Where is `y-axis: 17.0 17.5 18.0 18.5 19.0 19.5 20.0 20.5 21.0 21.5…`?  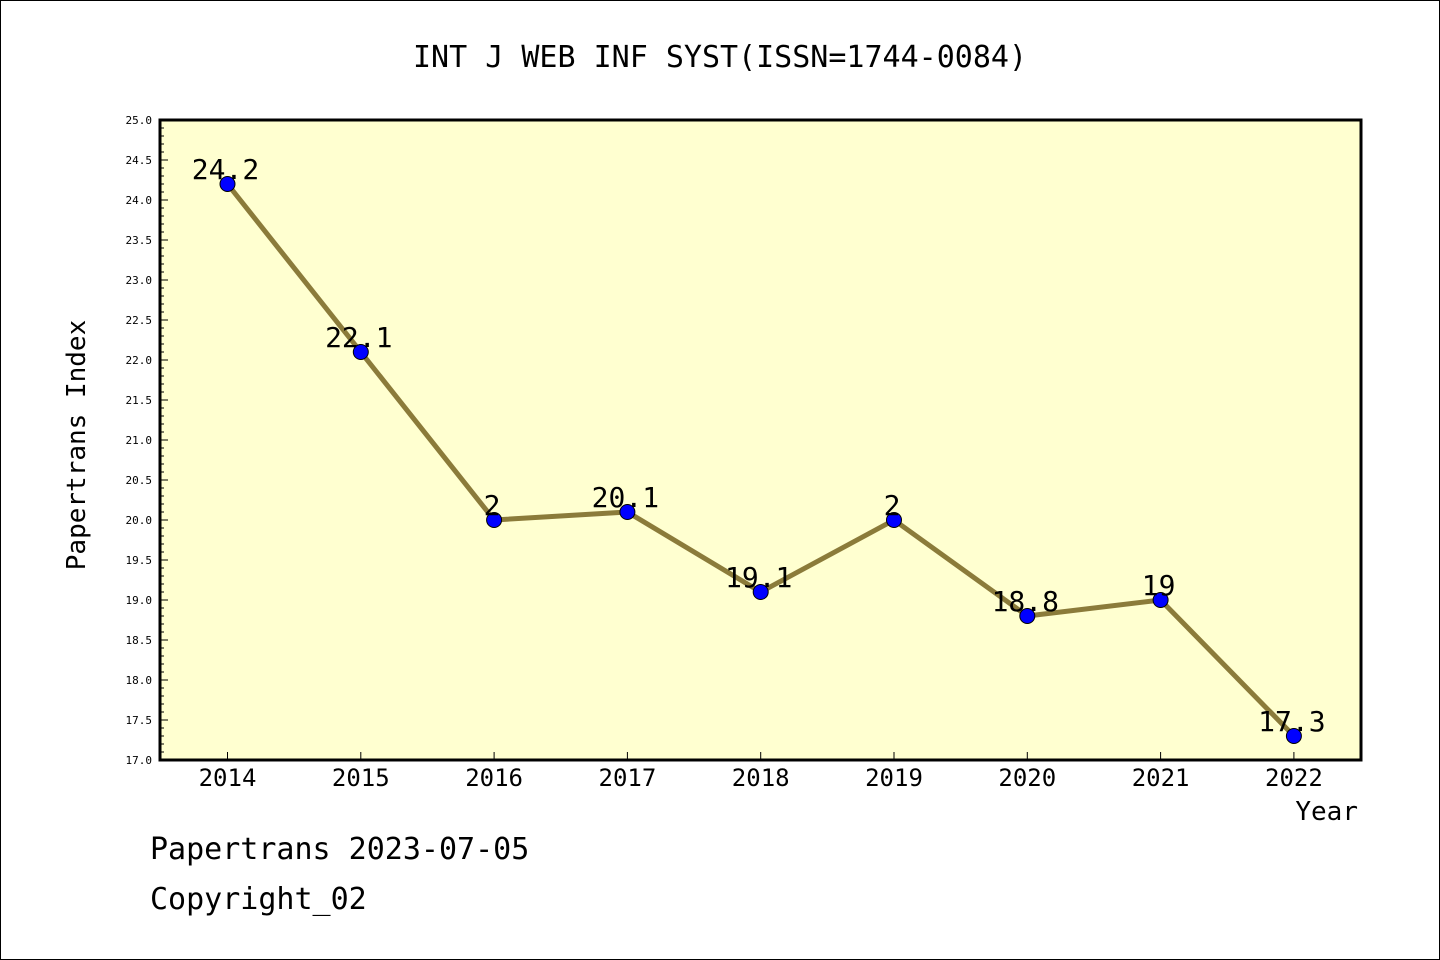 y-axis: 17.0 17.5 18.0 18.5 19.0 19.5 20.0 20.5 21.0 21.5… is located at coordinates (147, 440).